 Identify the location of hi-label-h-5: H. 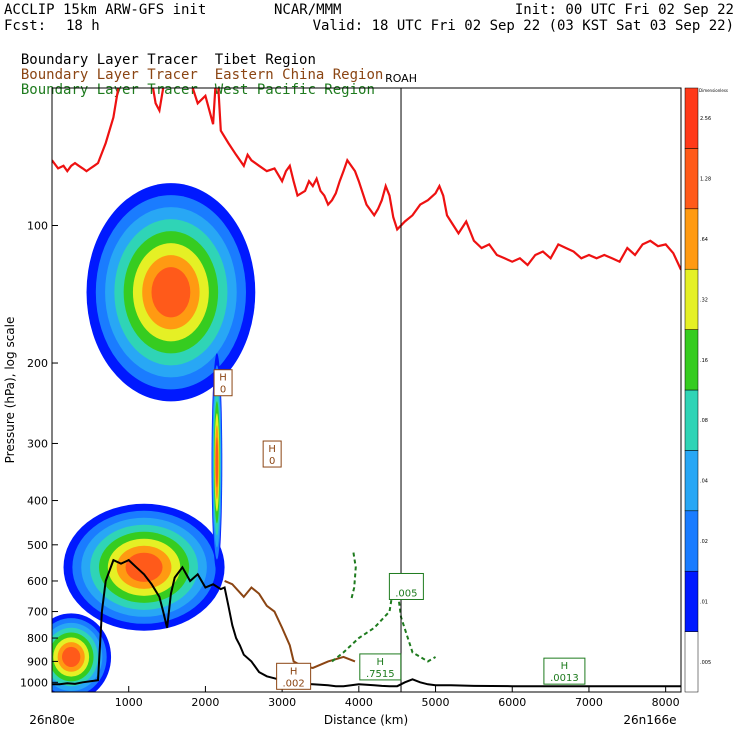
(565, 666).